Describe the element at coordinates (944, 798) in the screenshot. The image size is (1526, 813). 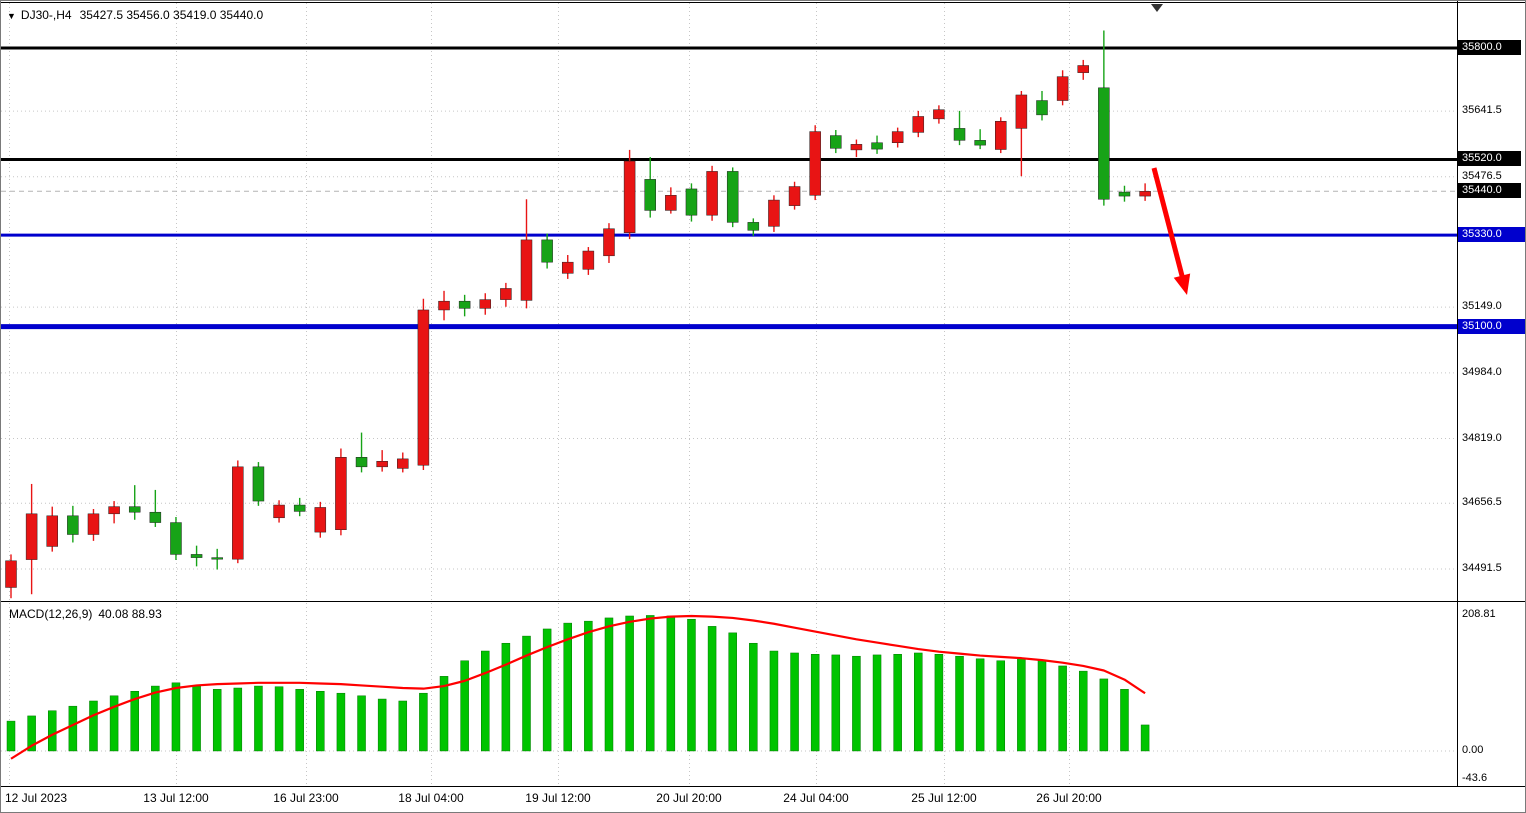
I see `time-axis-label: 25 Jul 12:00` at that location.